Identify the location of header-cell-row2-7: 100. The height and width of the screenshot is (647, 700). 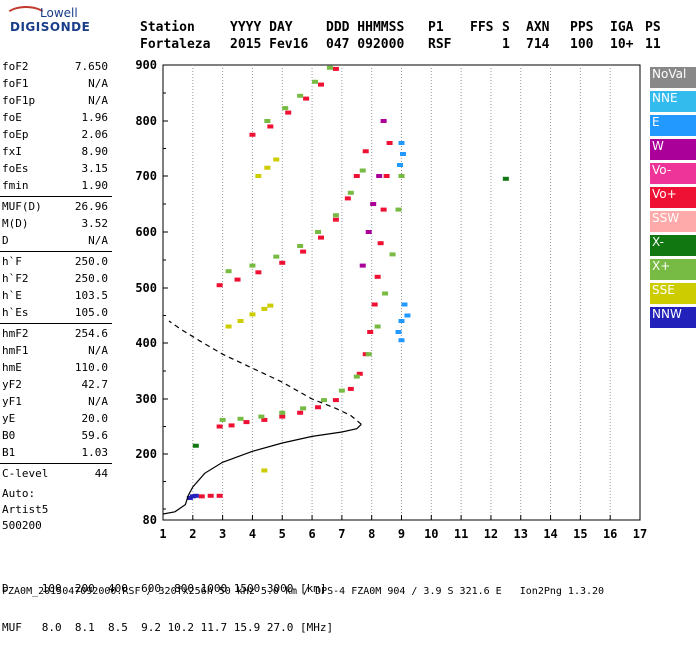
(582, 44).